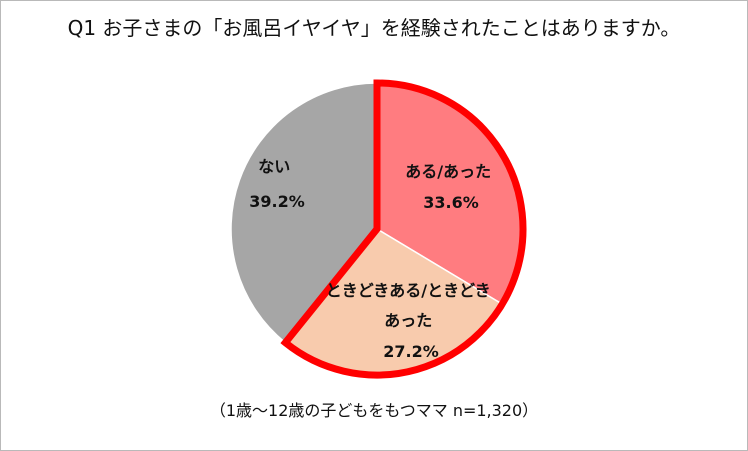 The image size is (748, 451). I want to click on slice-label-aru: ある/あった 33.6%, so click(450, 187).